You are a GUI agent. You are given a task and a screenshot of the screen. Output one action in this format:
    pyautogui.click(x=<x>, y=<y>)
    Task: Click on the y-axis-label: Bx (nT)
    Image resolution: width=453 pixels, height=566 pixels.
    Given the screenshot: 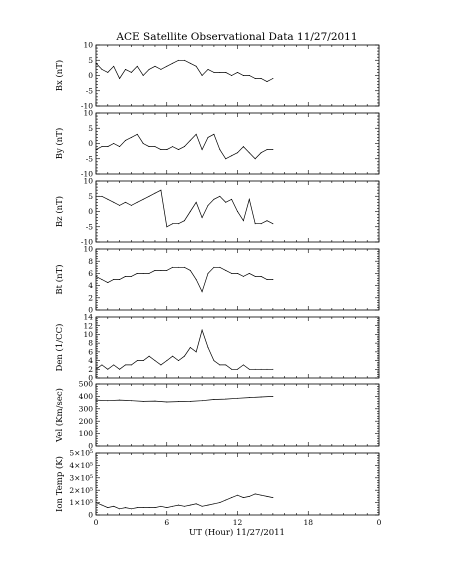 What is the action you would take?
    pyautogui.click(x=59, y=76)
    